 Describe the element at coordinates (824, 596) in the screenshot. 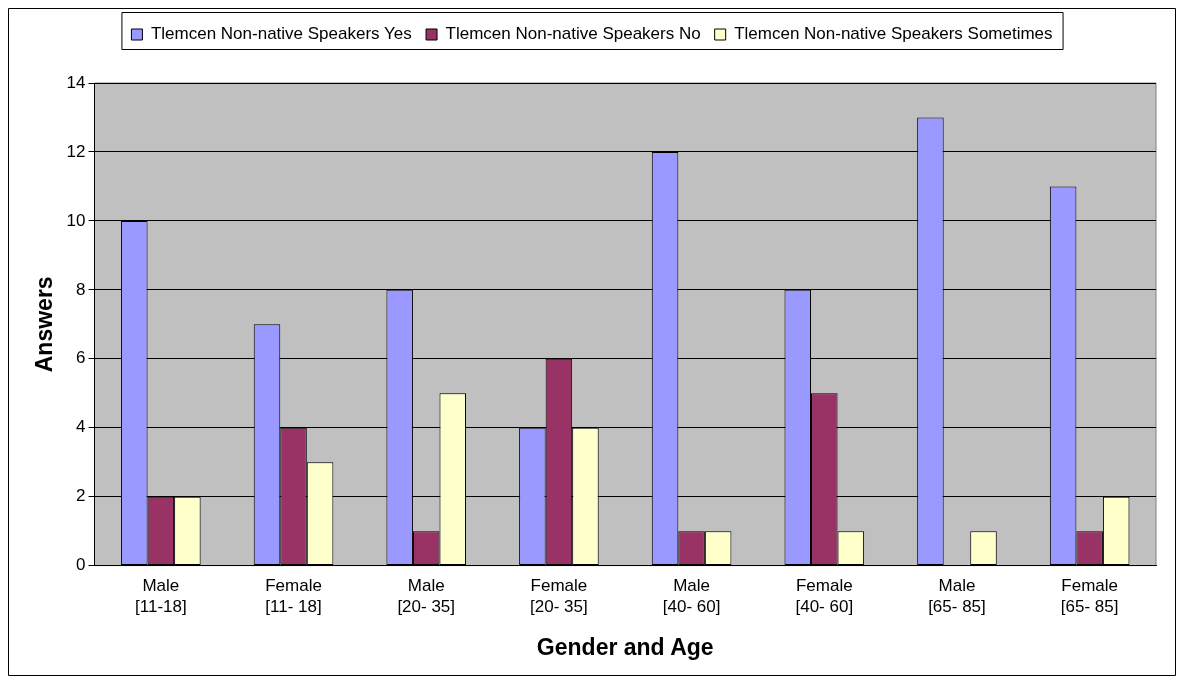

I see `x-tick-label: Female [40- 60]` at that location.